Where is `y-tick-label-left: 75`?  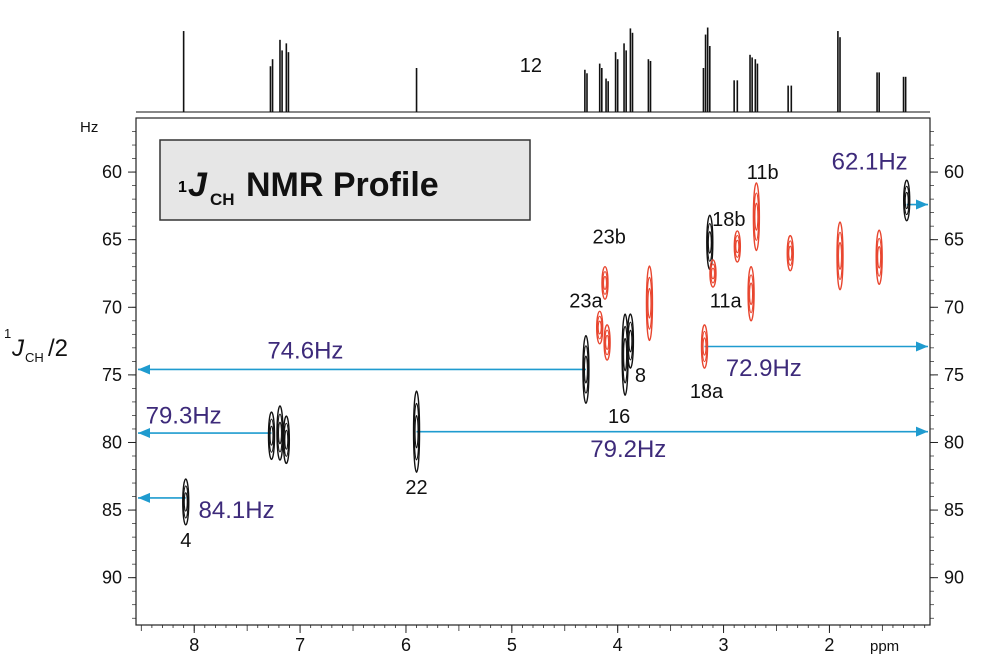 y-tick-label-left: 75 is located at coordinates (112, 375).